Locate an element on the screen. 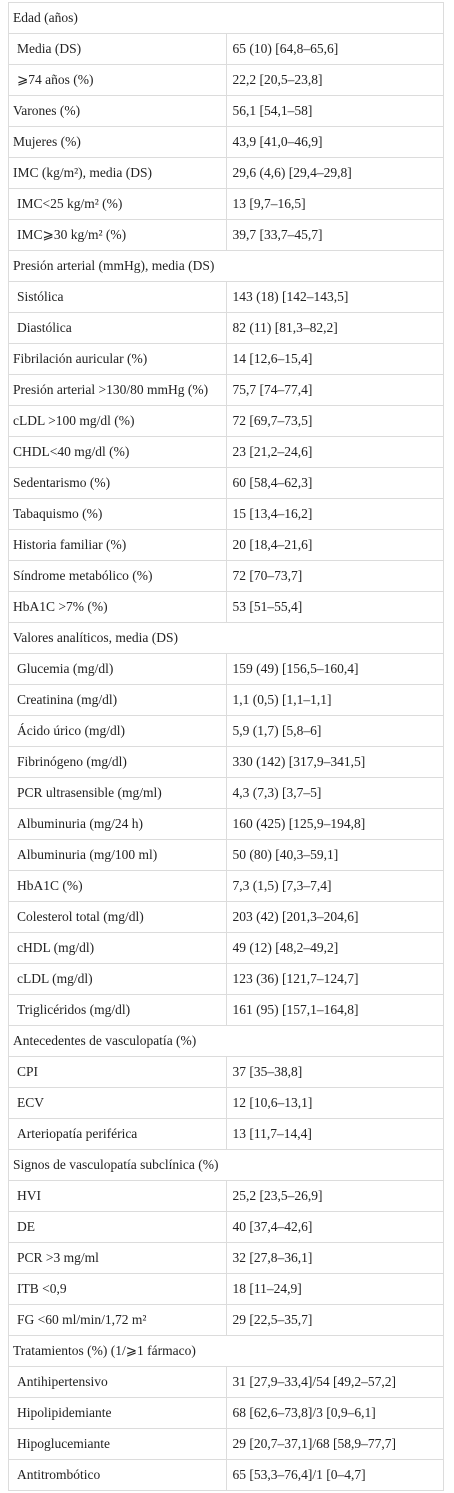 Image resolution: width=454 pixels, height=1493 pixels. sub-row: cLDL (mg/dl) 123 (36) [121,7–124,7] is located at coordinates (226, 979).